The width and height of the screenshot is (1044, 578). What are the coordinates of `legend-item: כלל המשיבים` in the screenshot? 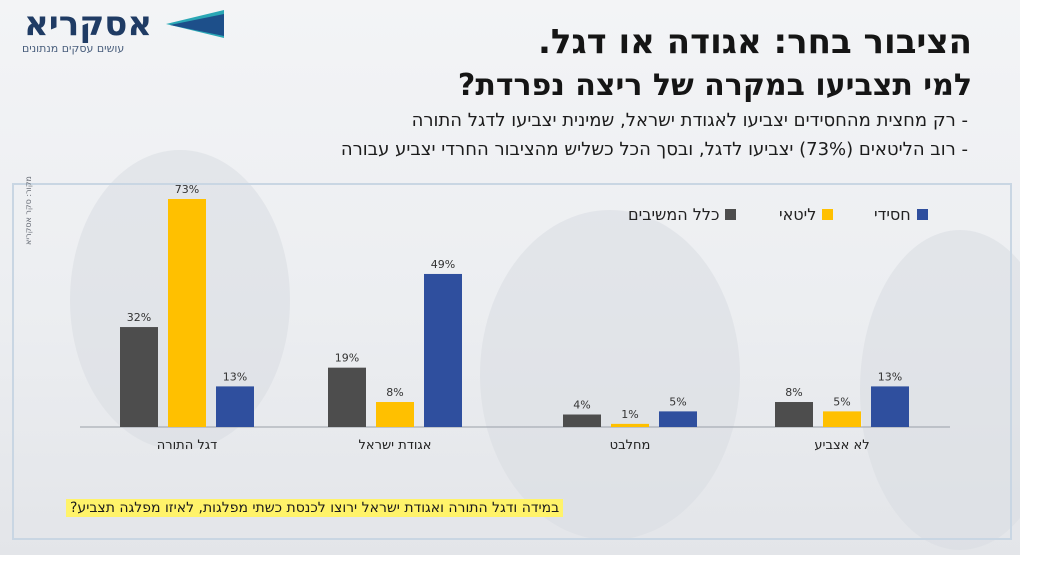 It's located at (682, 214).